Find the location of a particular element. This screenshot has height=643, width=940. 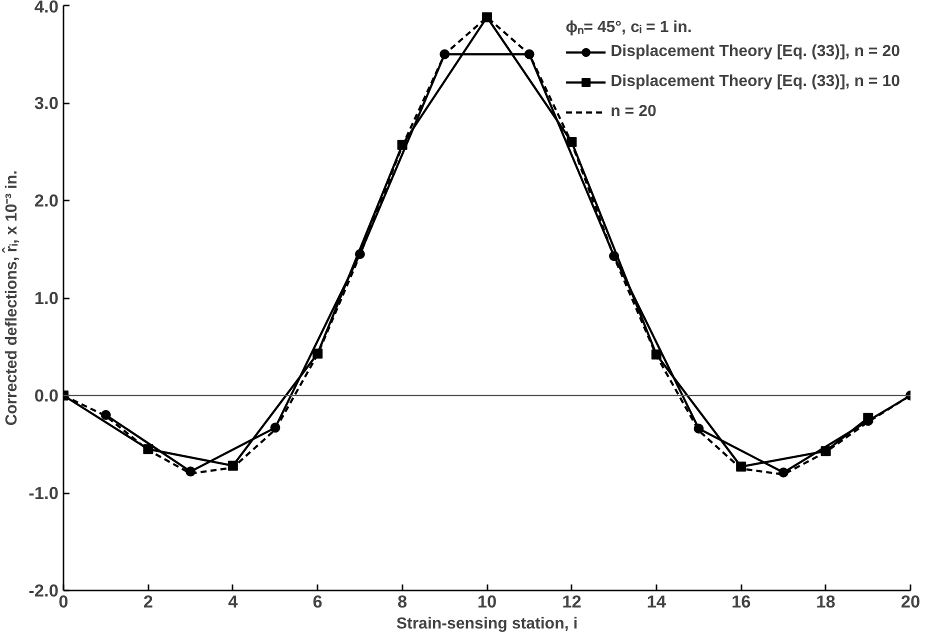

x-tick-label: 12 is located at coordinates (572, 602).